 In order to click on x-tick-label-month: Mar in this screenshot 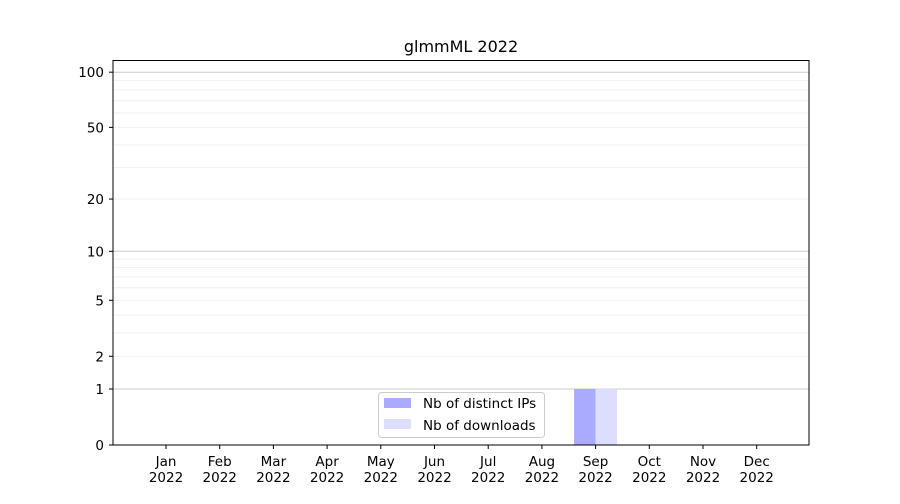, I will do `click(274, 462)`.